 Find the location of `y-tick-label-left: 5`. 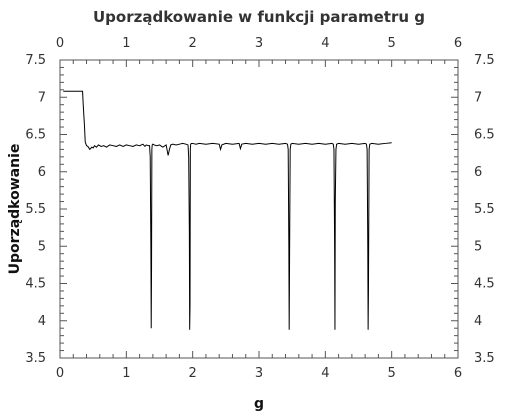

y-tick-label-left: 5 is located at coordinates (42, 246).